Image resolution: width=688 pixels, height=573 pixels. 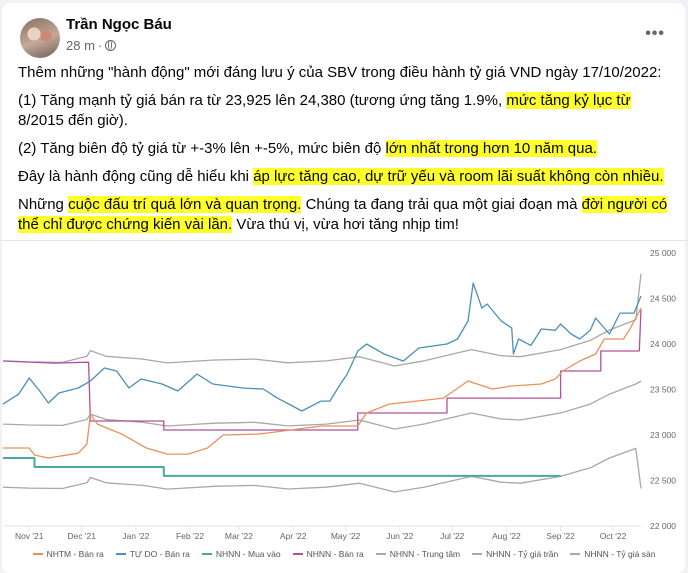 What do you see at coordinates (159, 554) in the screenshot?
I see `legend-label: TỰ DO - Bán ra` at bounding box center [159, 554].